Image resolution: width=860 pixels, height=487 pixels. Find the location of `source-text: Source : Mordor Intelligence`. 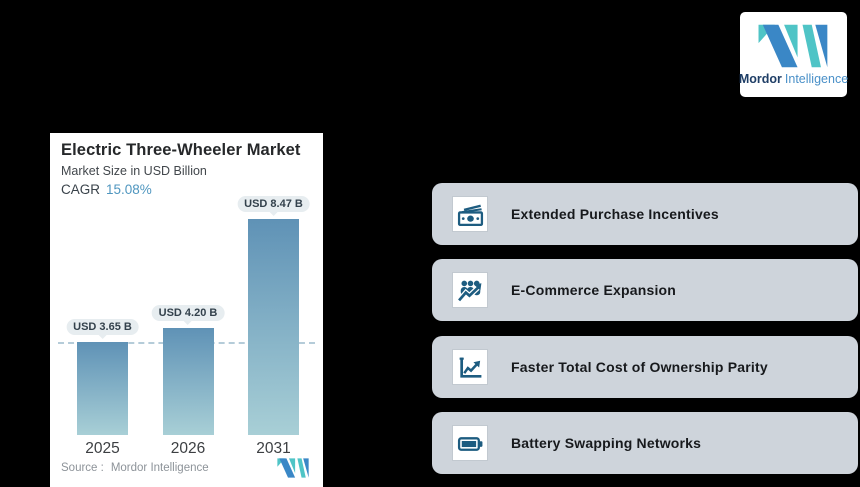

source-text: Source : Mordor Intelligence is located at coordinates (135, 468).